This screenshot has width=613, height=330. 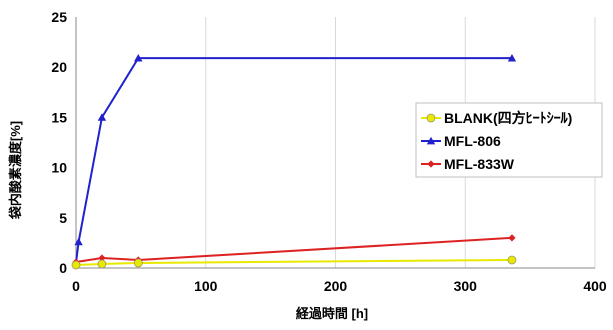 What do you see at coordinates (595, 286) in the screenshot?
I see `x-tick-label: 400` at bounding box center [595, 286].